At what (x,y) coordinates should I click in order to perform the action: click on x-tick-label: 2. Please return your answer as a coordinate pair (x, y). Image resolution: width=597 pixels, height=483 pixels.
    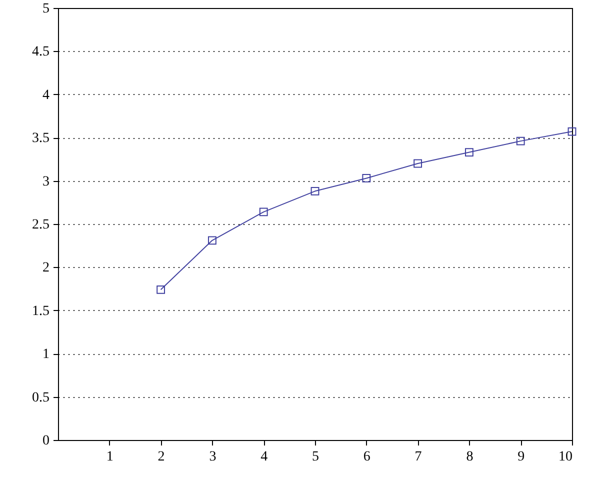
    Looking at the image, I should click on (161, 457).